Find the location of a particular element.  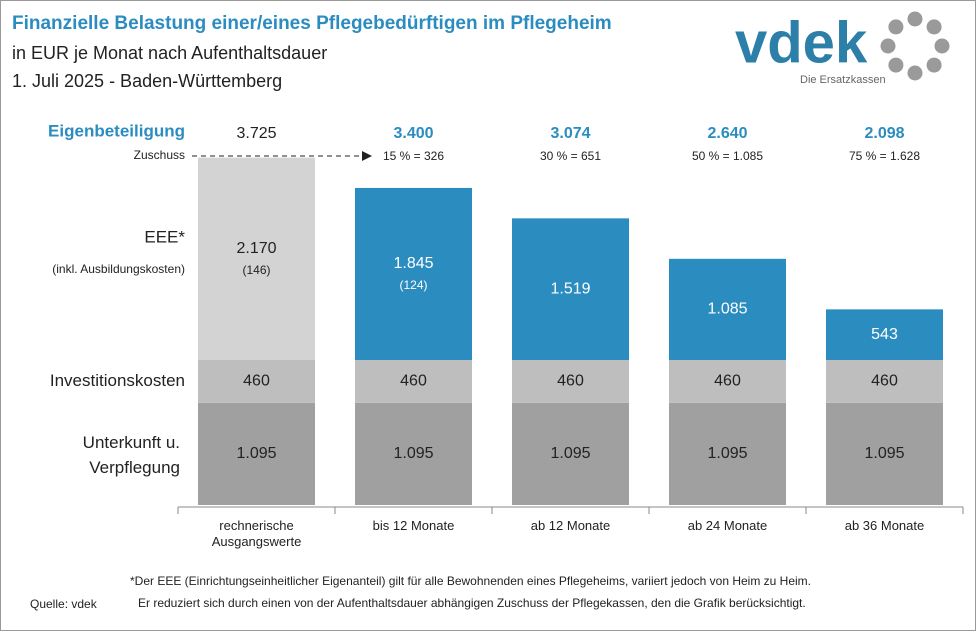

zuschuss-label: 50 % = 1.085 is located at coordinates (727, 156).